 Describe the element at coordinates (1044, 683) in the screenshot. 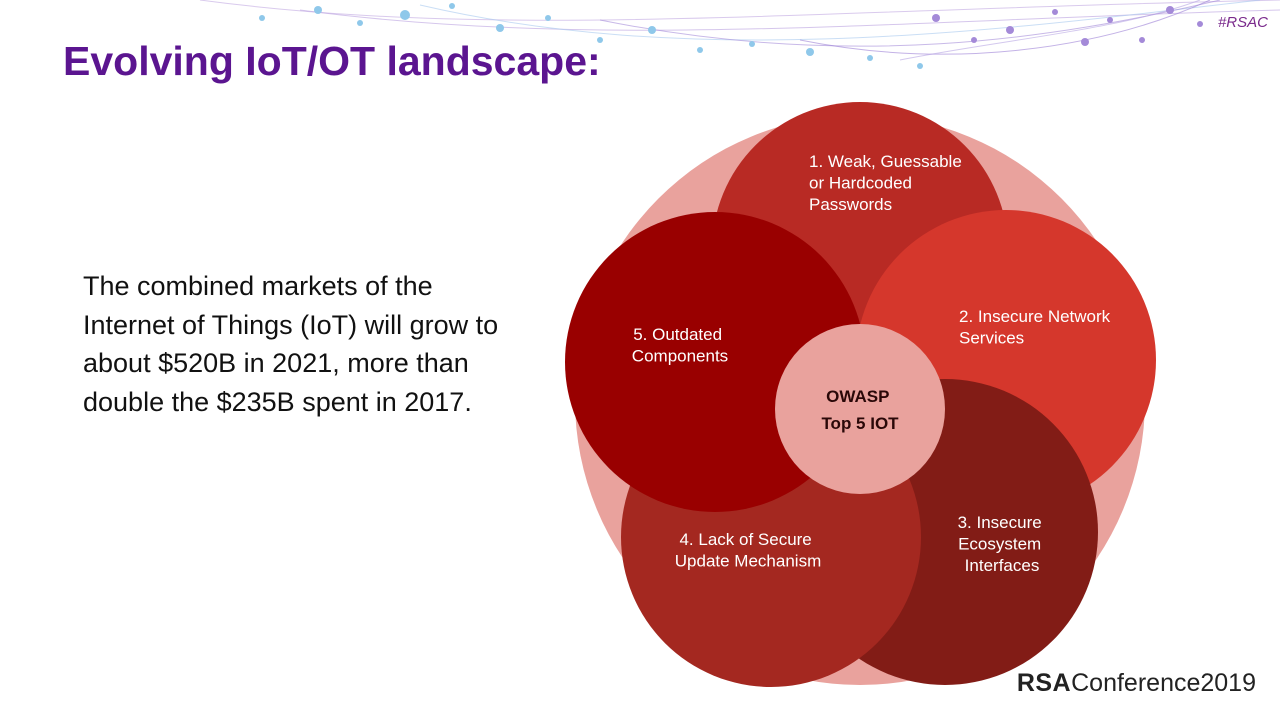

I see `logo-rsa: RSA` at that location.